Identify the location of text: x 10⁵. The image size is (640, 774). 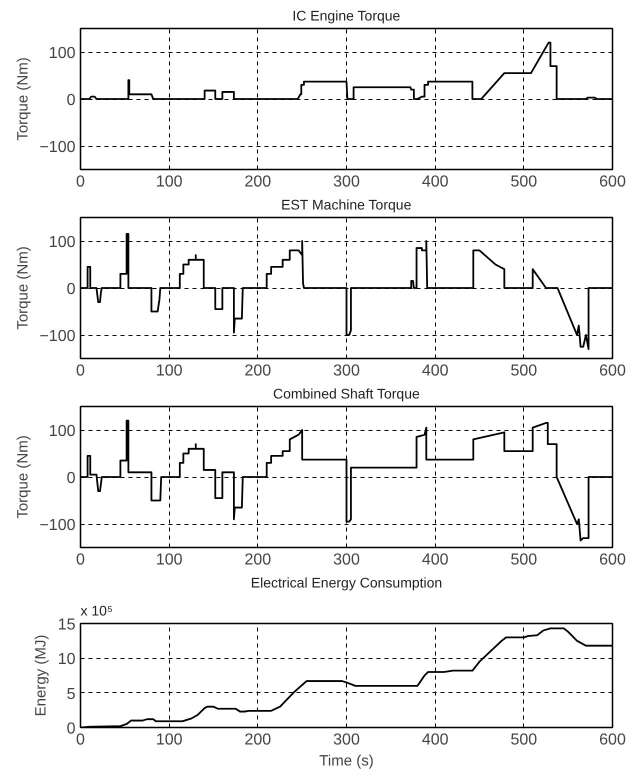
(96, 610).